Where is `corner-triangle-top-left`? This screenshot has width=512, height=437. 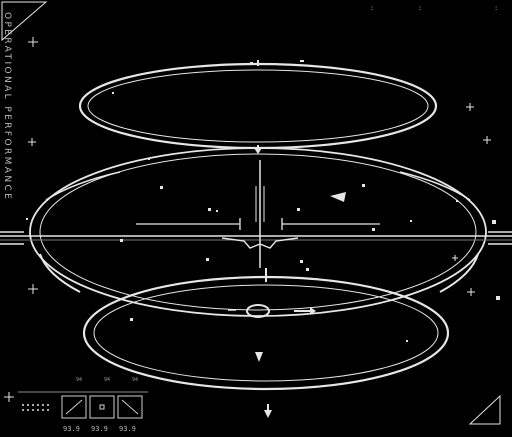
corner-triangle-top-left is located at coordinates (24, 21).